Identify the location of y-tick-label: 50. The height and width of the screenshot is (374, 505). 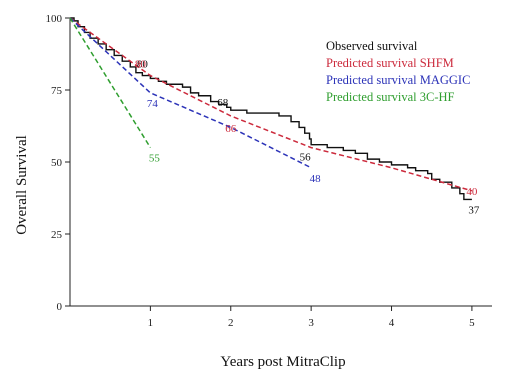
(57, 163).